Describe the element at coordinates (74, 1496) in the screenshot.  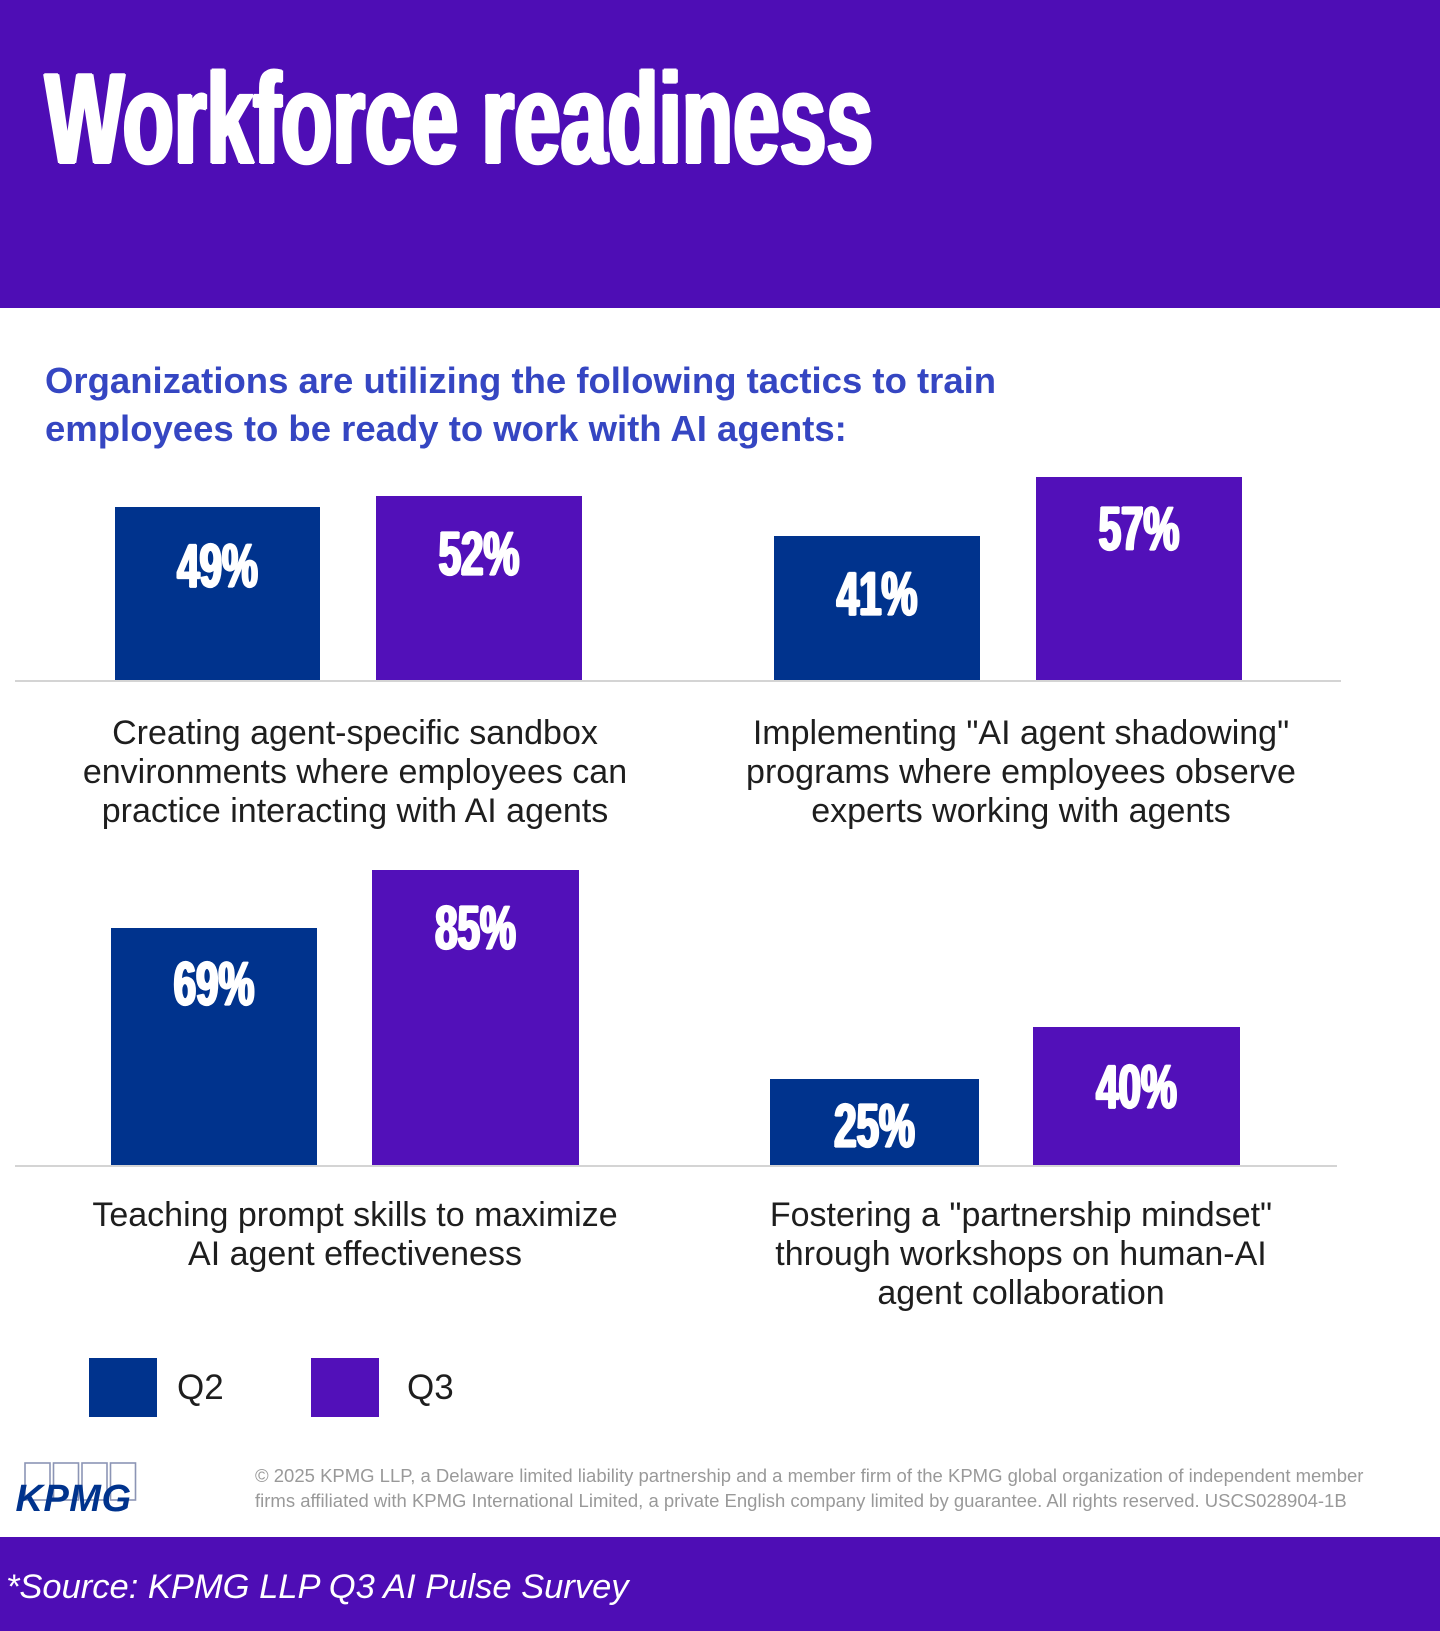
I see `svg-text: KPMG` at that location.